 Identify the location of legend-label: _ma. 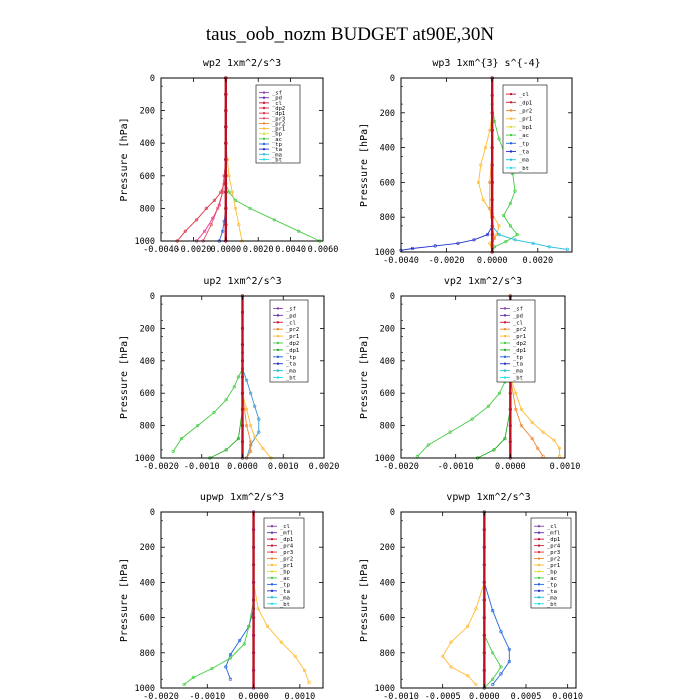
(552, 598).